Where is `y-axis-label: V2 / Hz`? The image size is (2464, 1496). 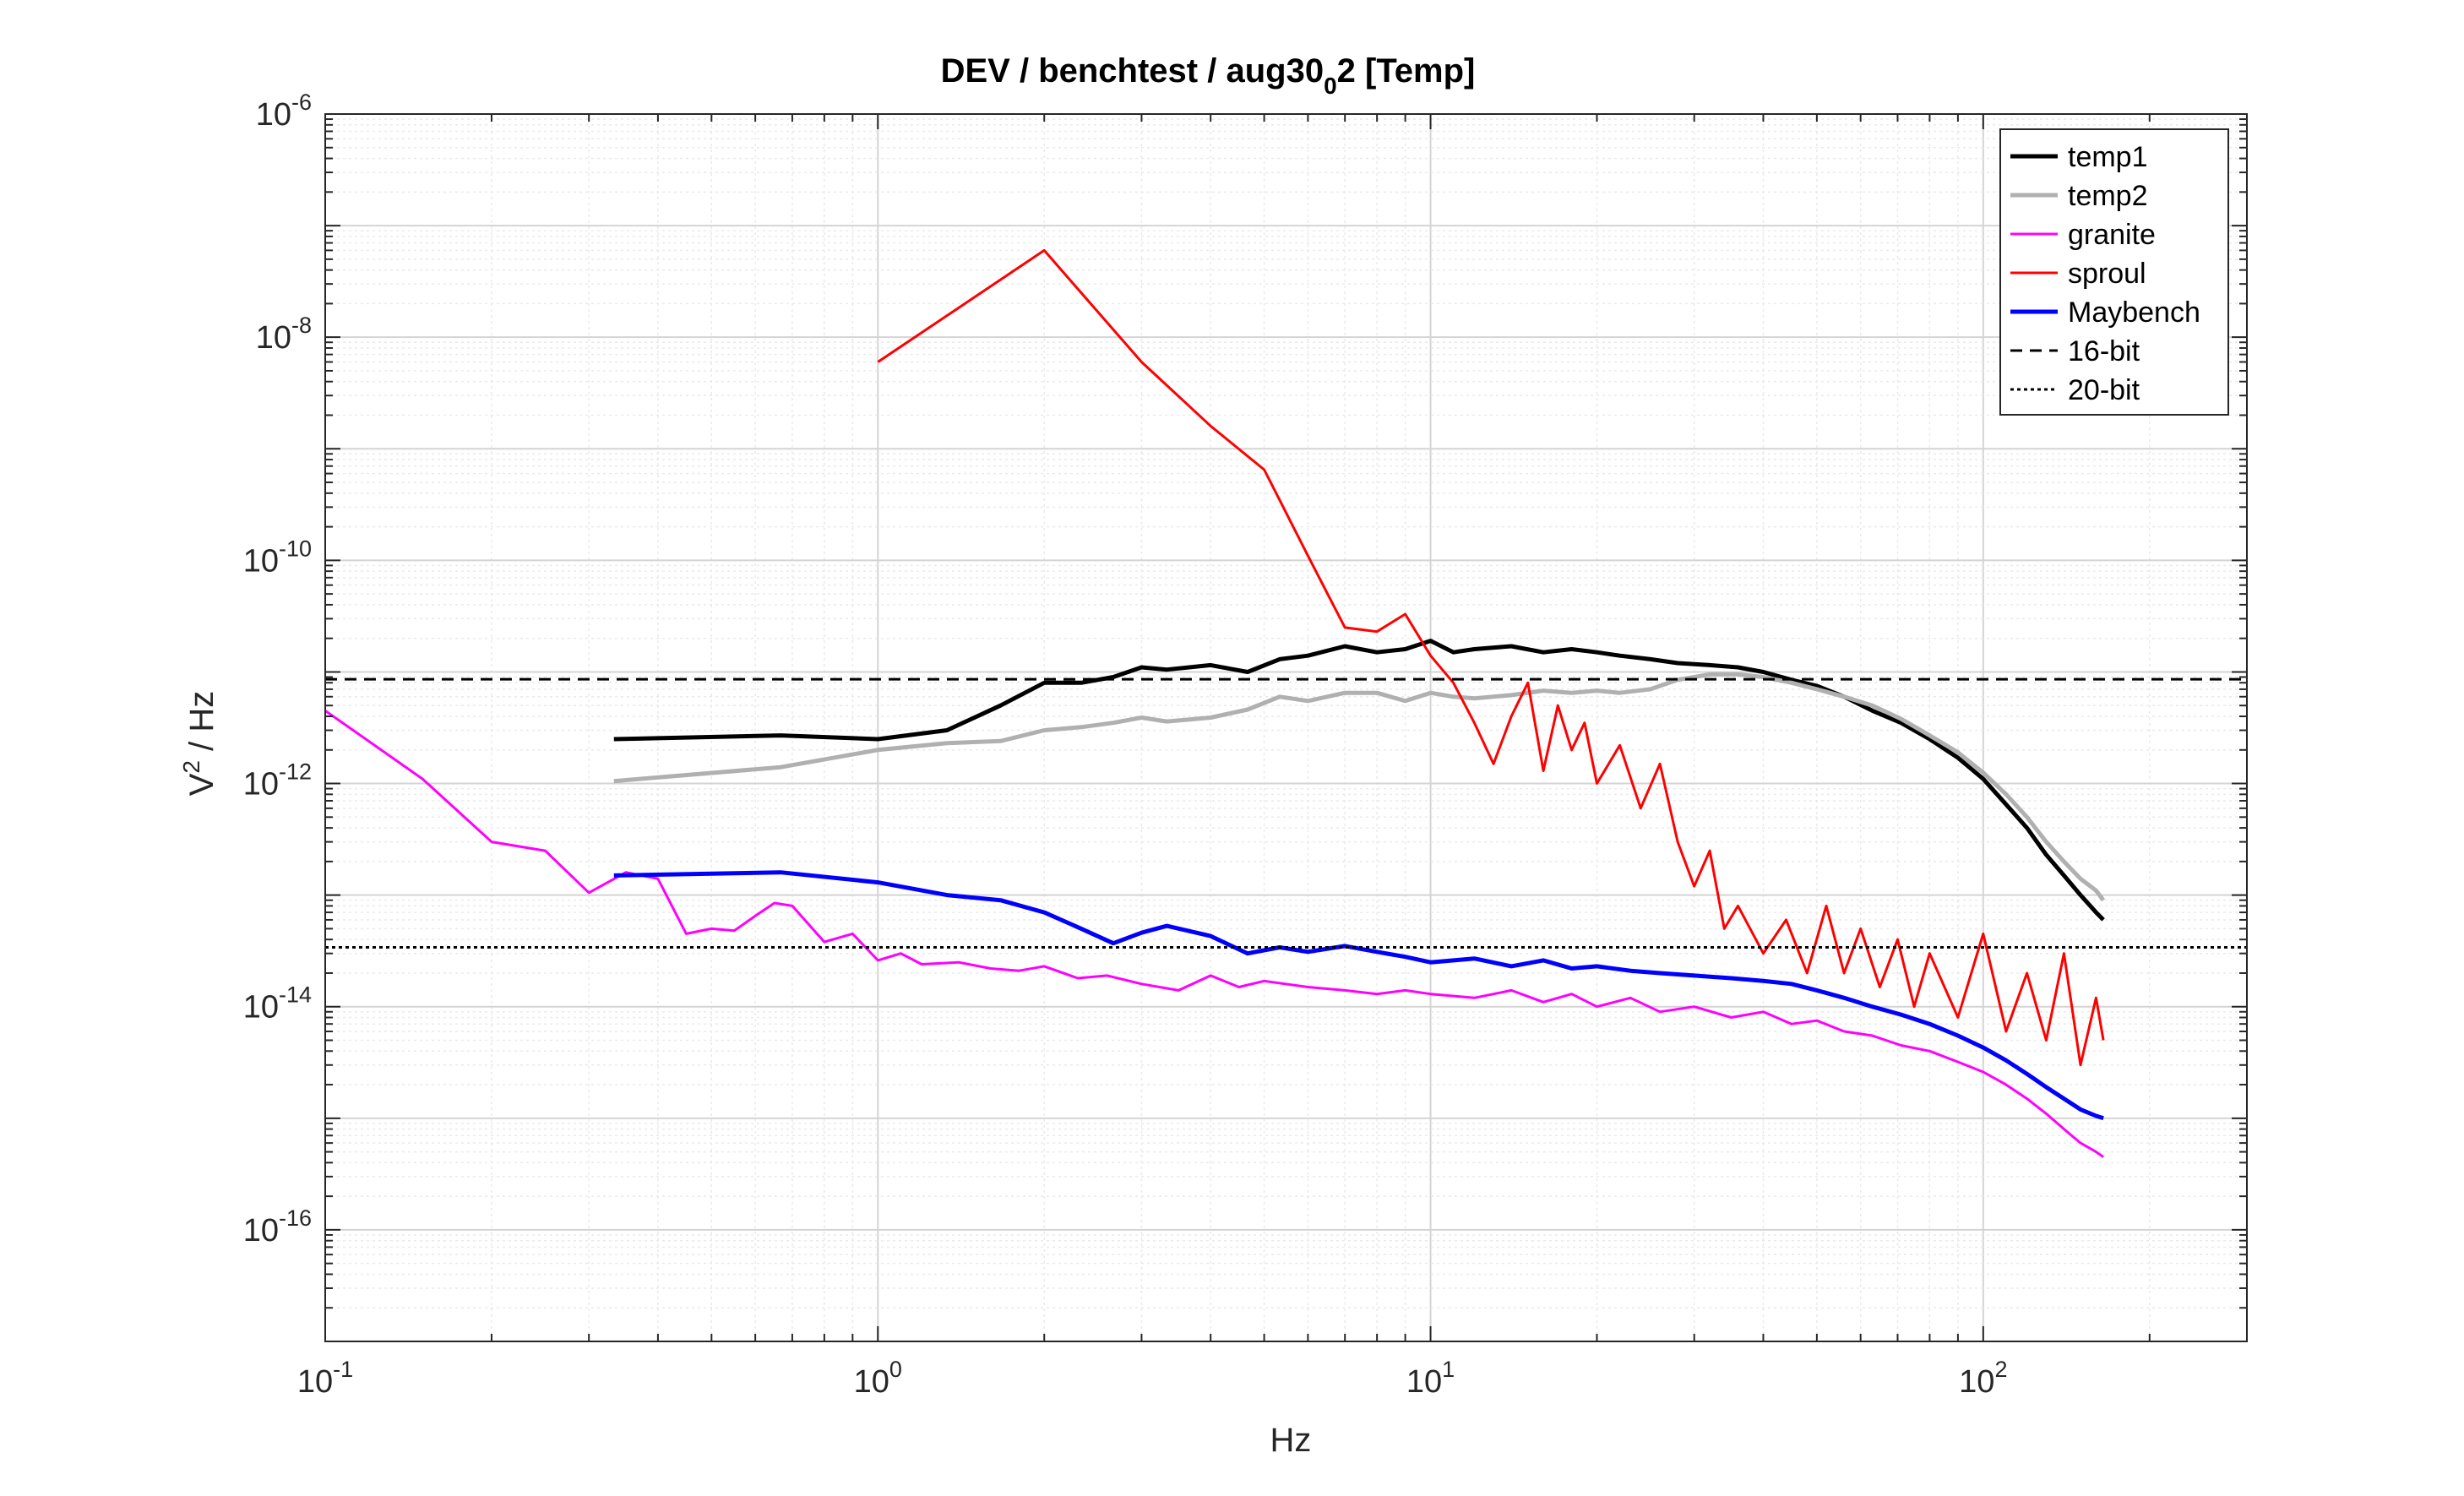 y-axis-label: V2 / Hz is located at coordinates (199, 744).